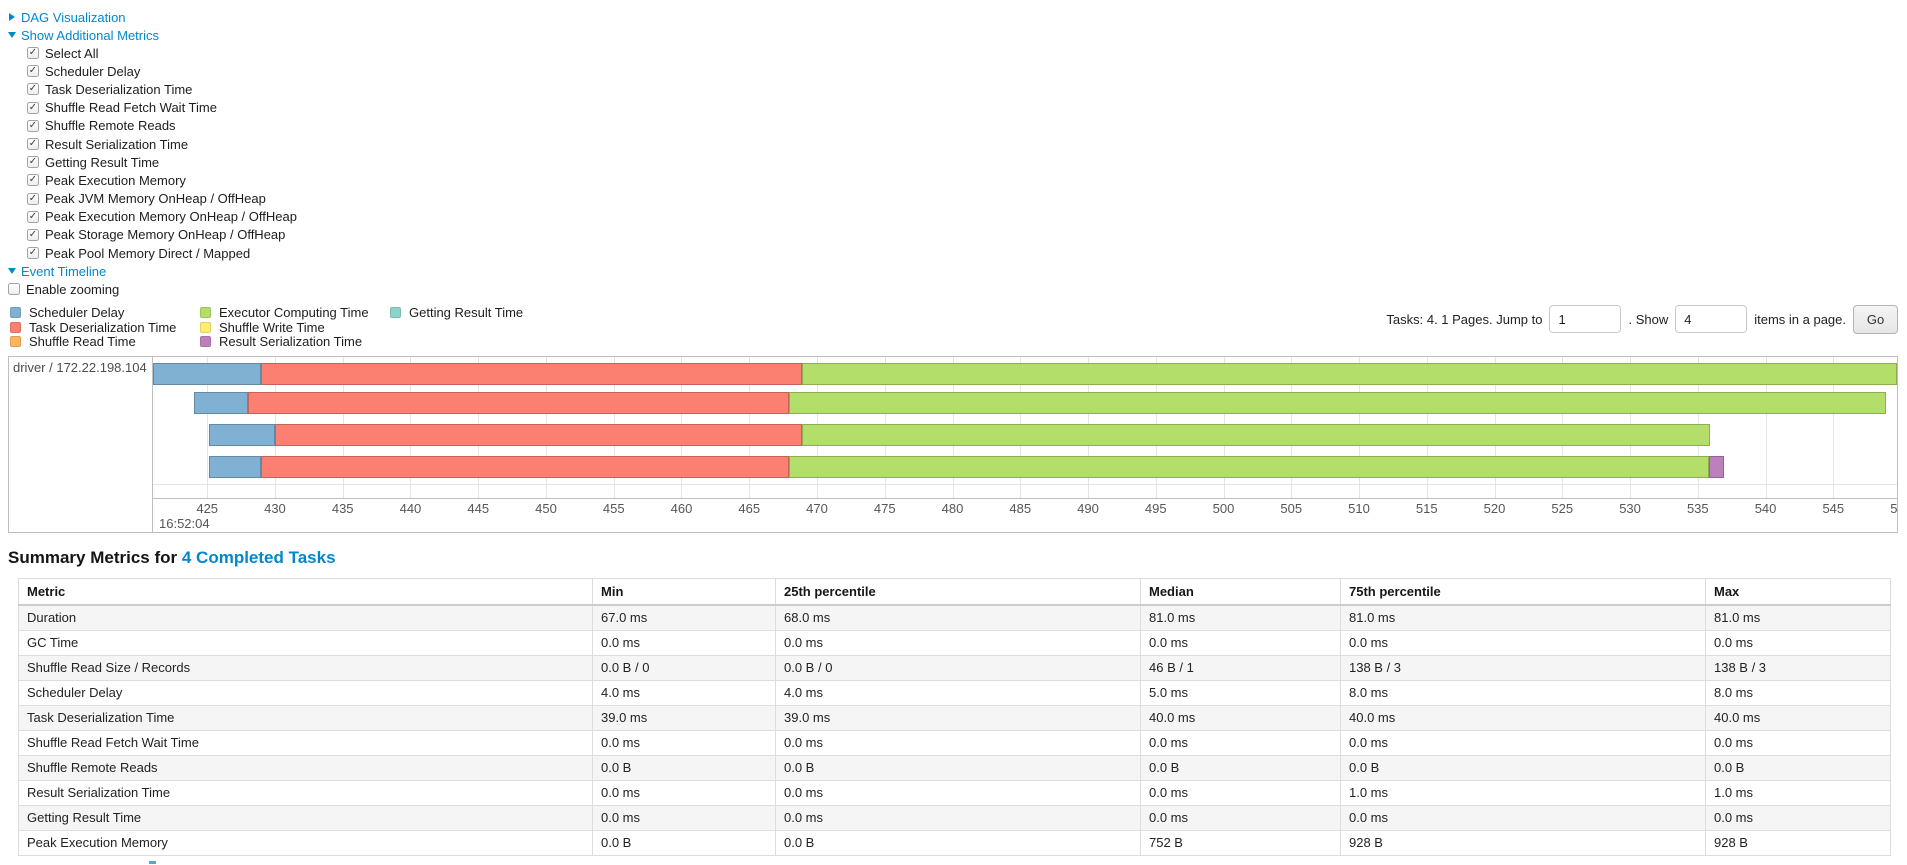  Describe the element at coordinates (305, 592) in the screenshot. I see `table-header-cell: Metric` at that location.